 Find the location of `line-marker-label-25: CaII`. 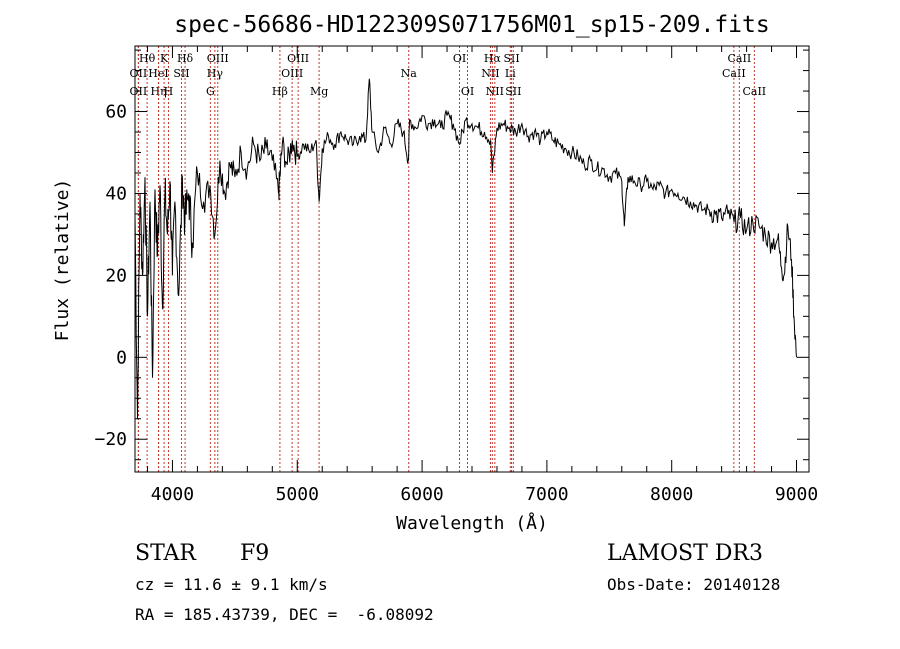

line-marker-label-25: CaII is located at coordinates (734, 73).